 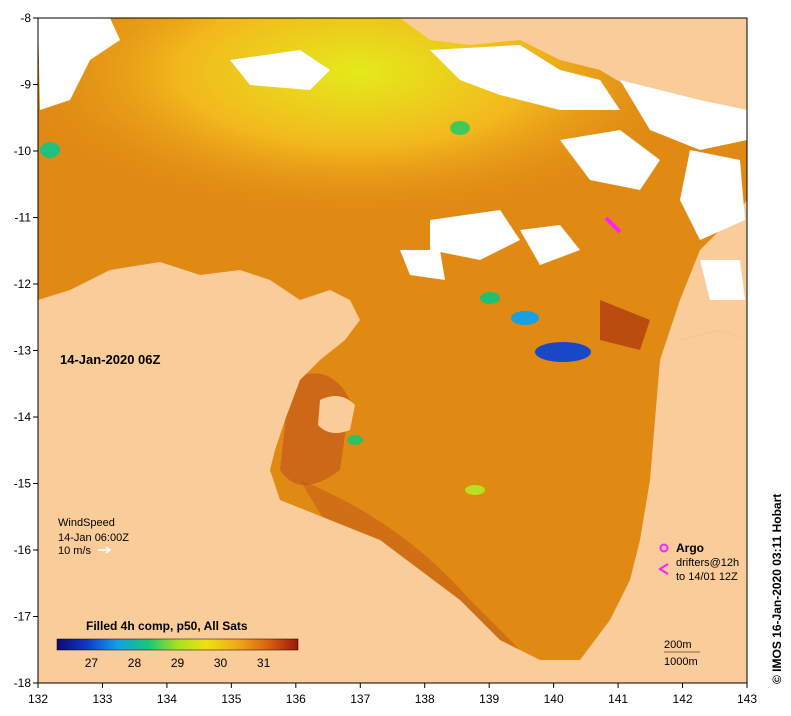 I want to click on lon-tick-label: 138, so click(x=425, y=699).